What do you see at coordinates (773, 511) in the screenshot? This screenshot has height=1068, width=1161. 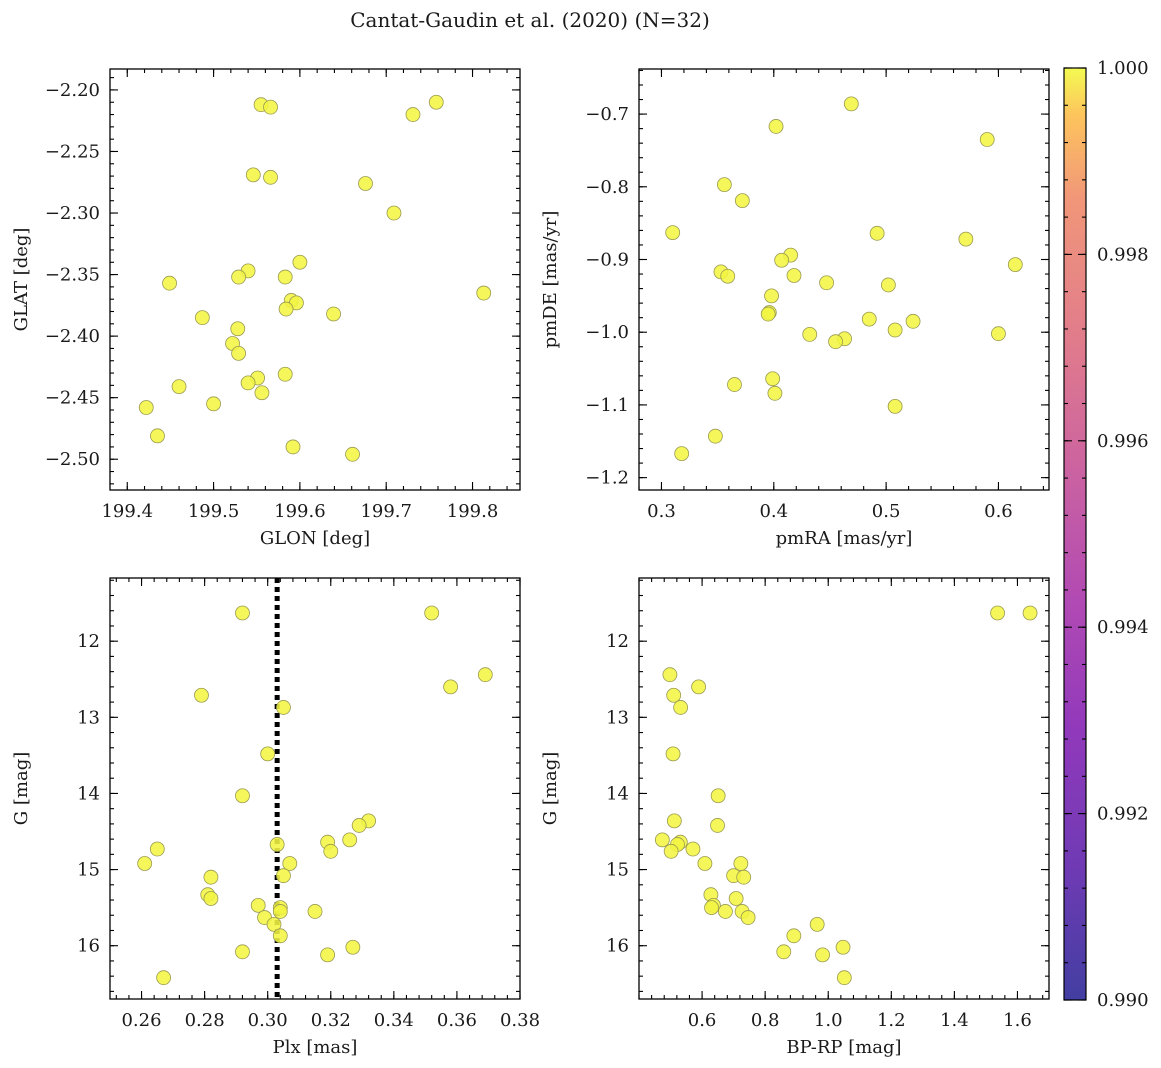 I see `x-tick-label: 0.4` at bounding box center [773, 511].